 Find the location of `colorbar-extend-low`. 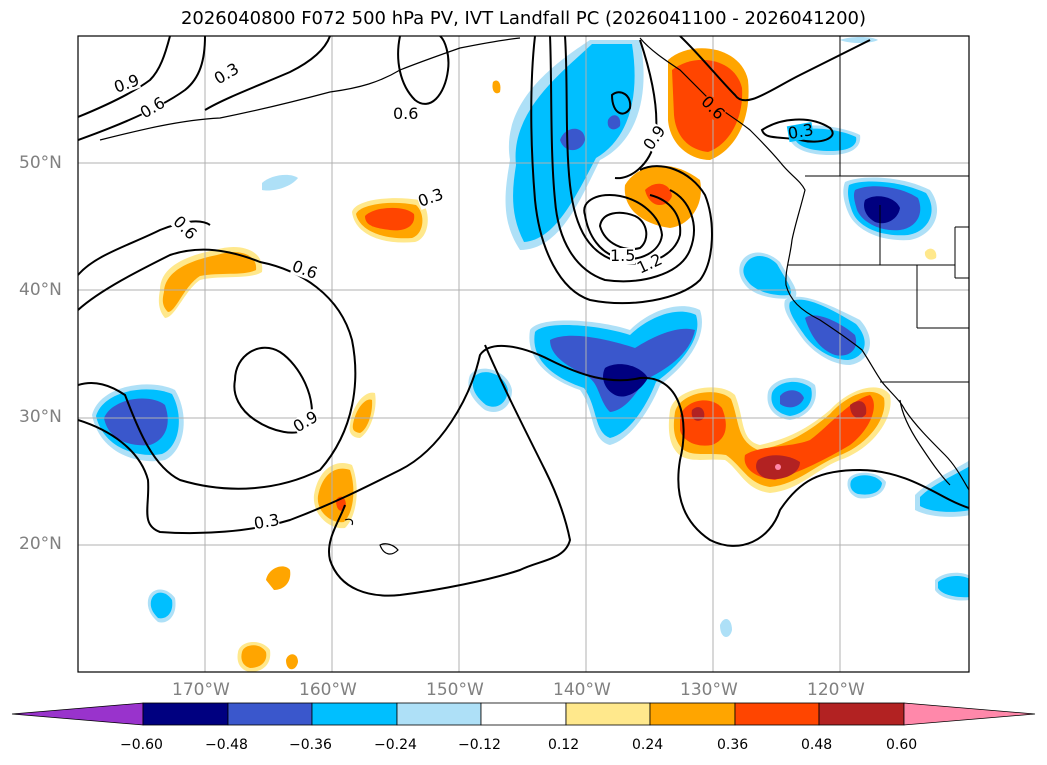

colorbar-extend-low is located at coordinates (77, 714).